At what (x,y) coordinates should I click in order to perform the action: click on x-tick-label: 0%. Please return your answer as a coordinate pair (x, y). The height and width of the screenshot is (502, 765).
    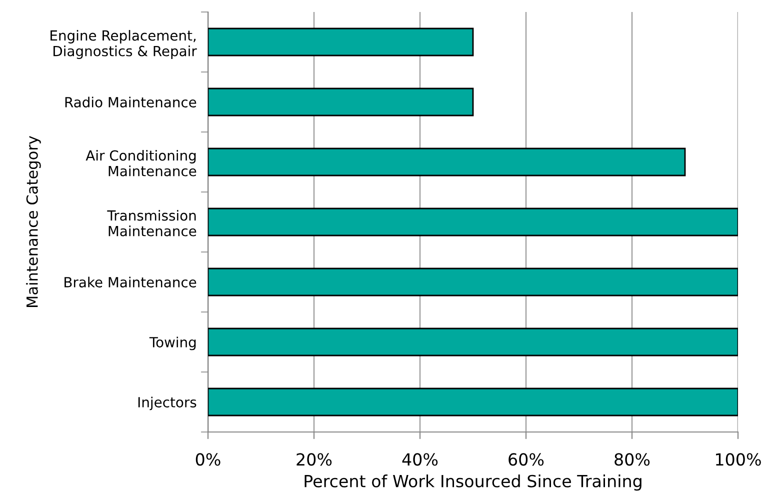
    Looking at the image, I should click on (208, 459).